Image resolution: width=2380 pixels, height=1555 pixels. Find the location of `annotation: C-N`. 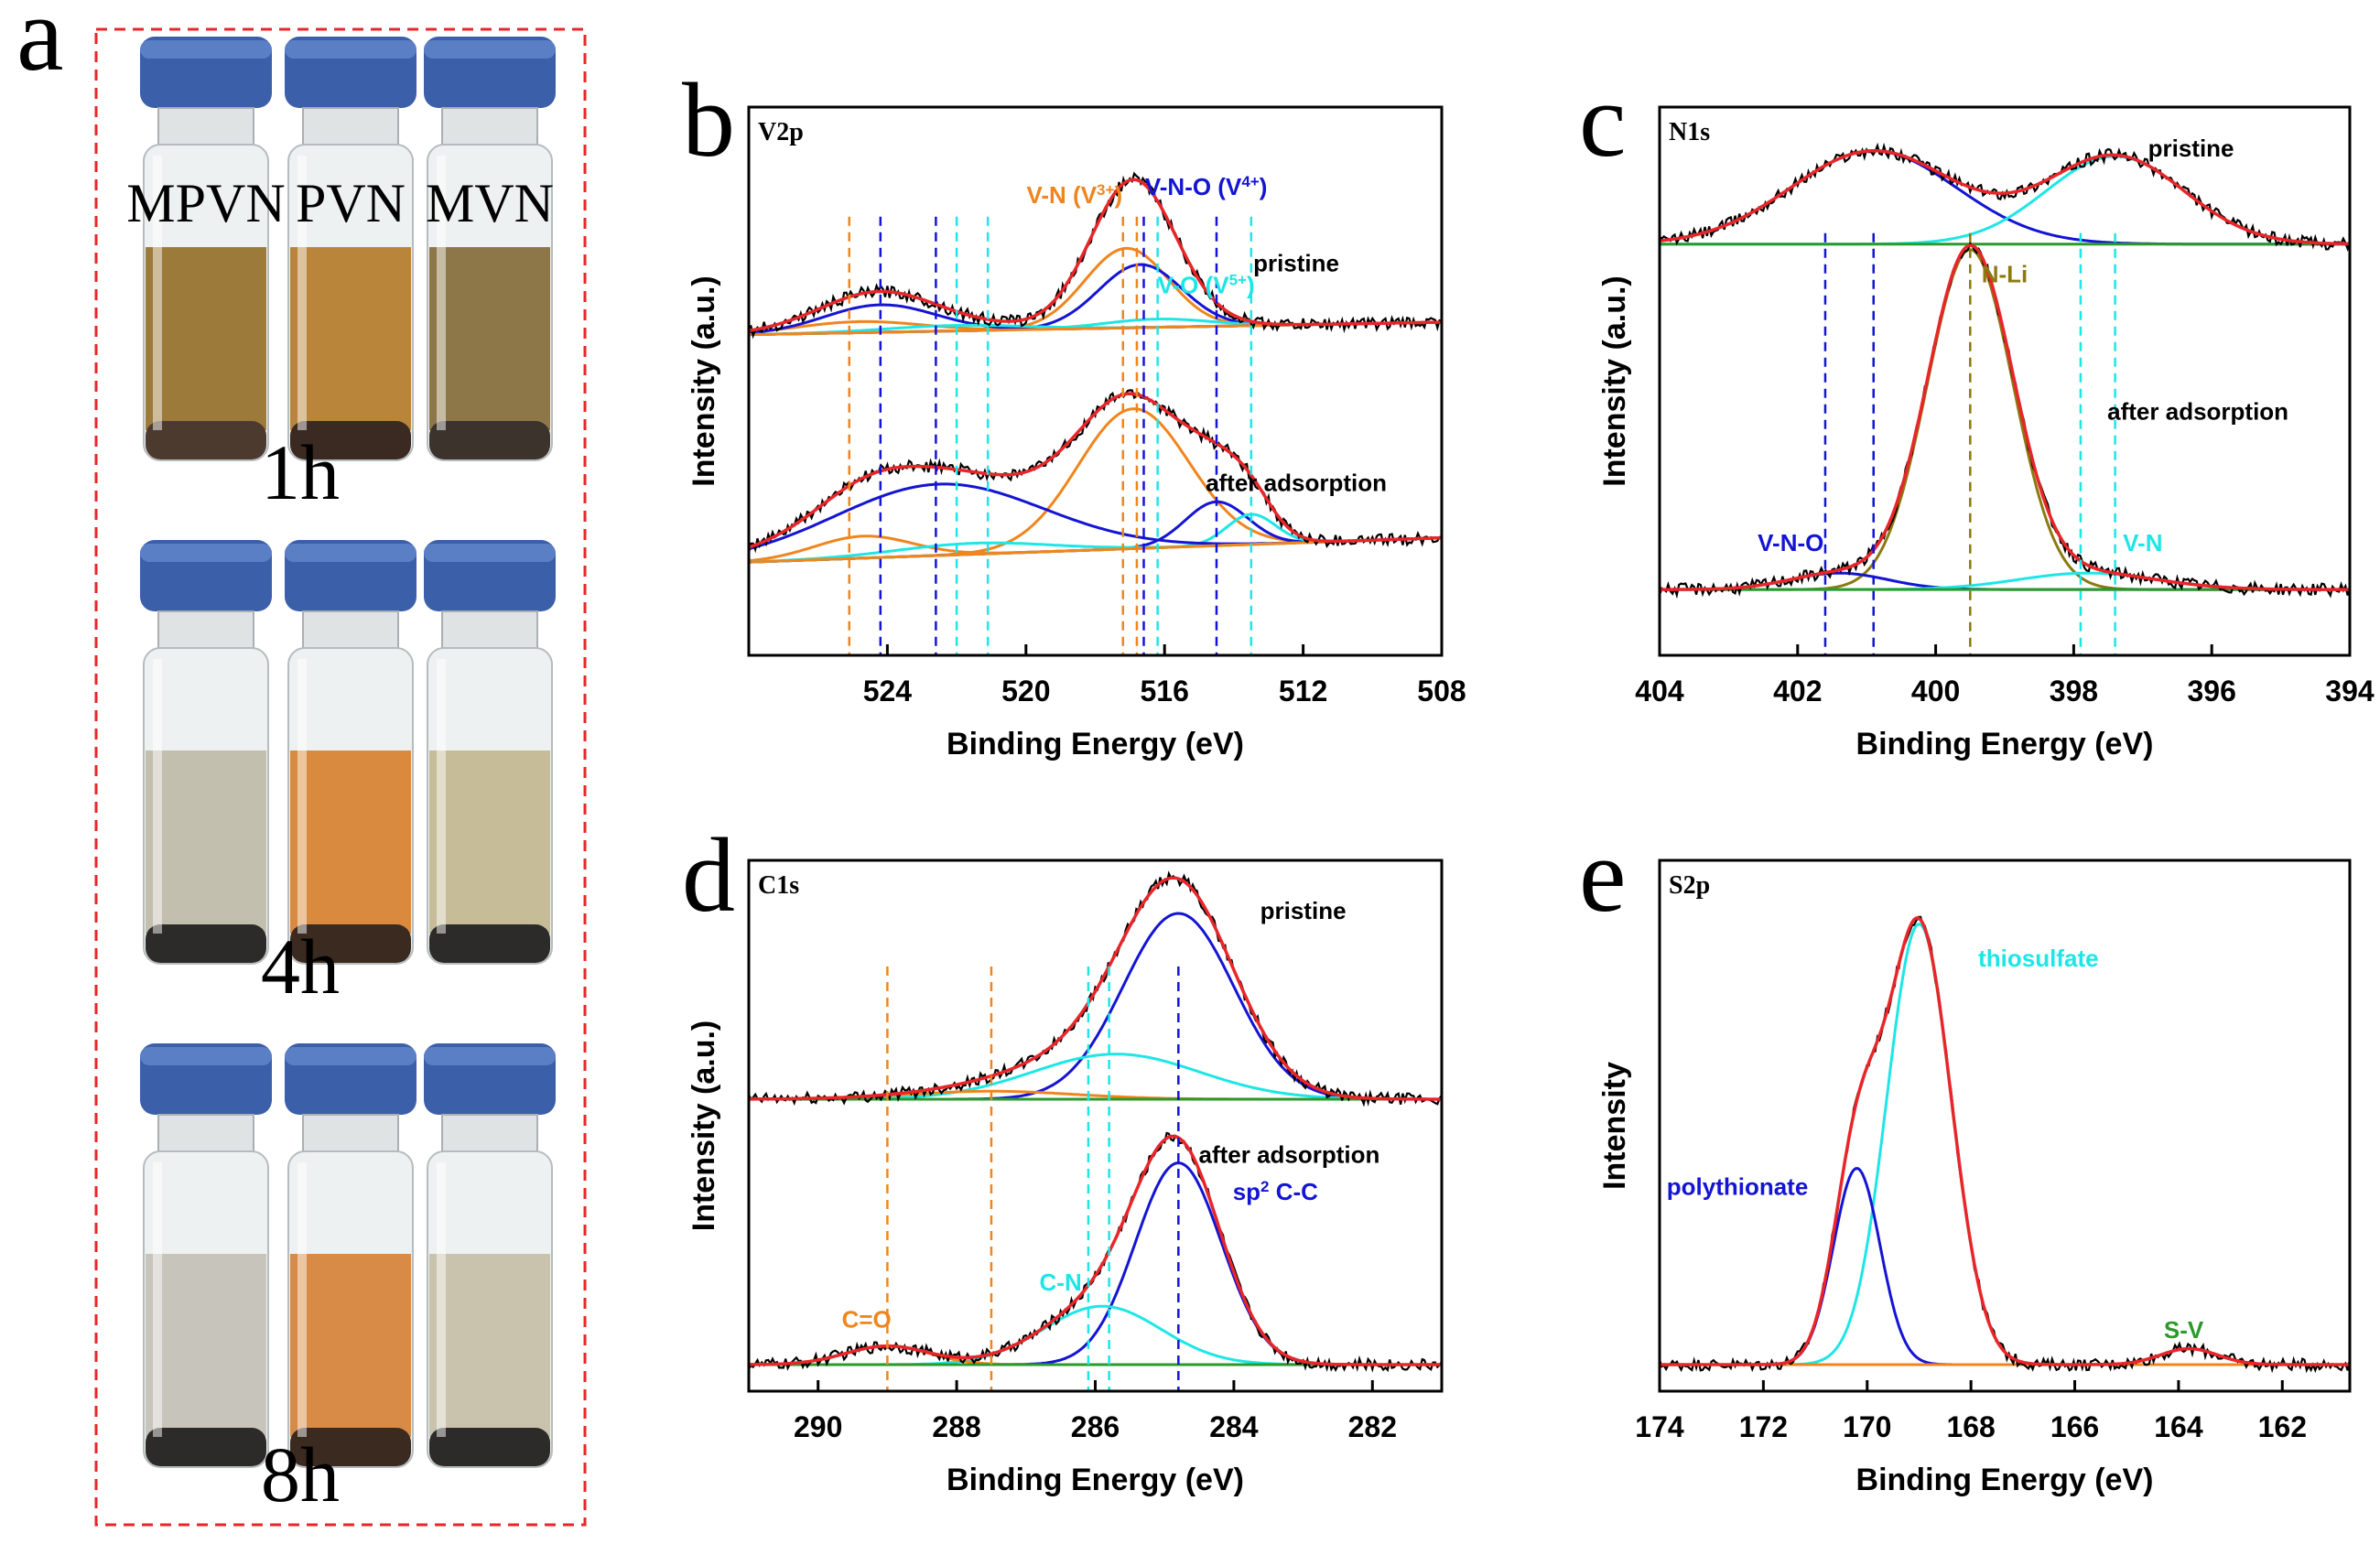

annotation: C-N is located at coordinates (1061, 1282).